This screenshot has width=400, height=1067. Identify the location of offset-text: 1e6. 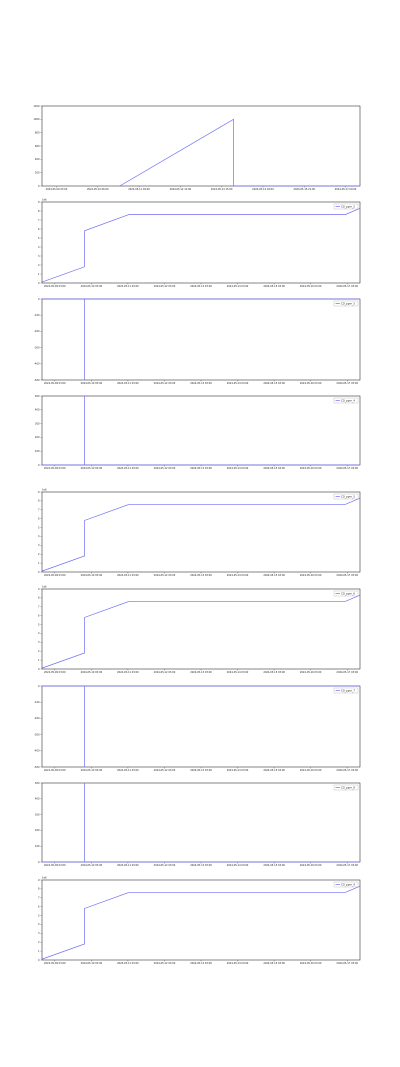
(44, 200).